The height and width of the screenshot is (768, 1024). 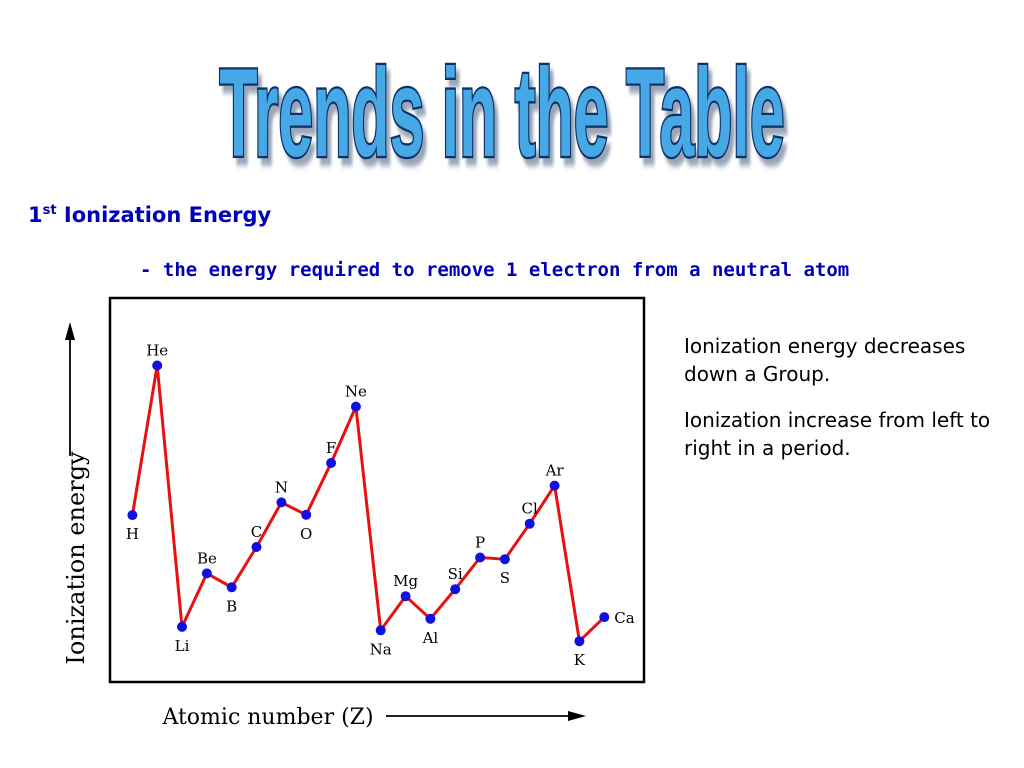 What do you see at coordinates (35, 215) in the screenshot?
I see `heading-number: 1` at bounding box center [35, 215].